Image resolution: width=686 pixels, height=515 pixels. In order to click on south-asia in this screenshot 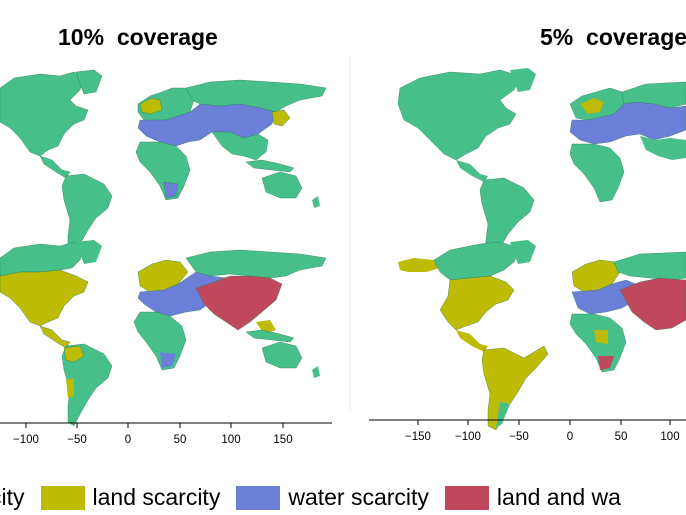, I will do `click(240, 146)`.